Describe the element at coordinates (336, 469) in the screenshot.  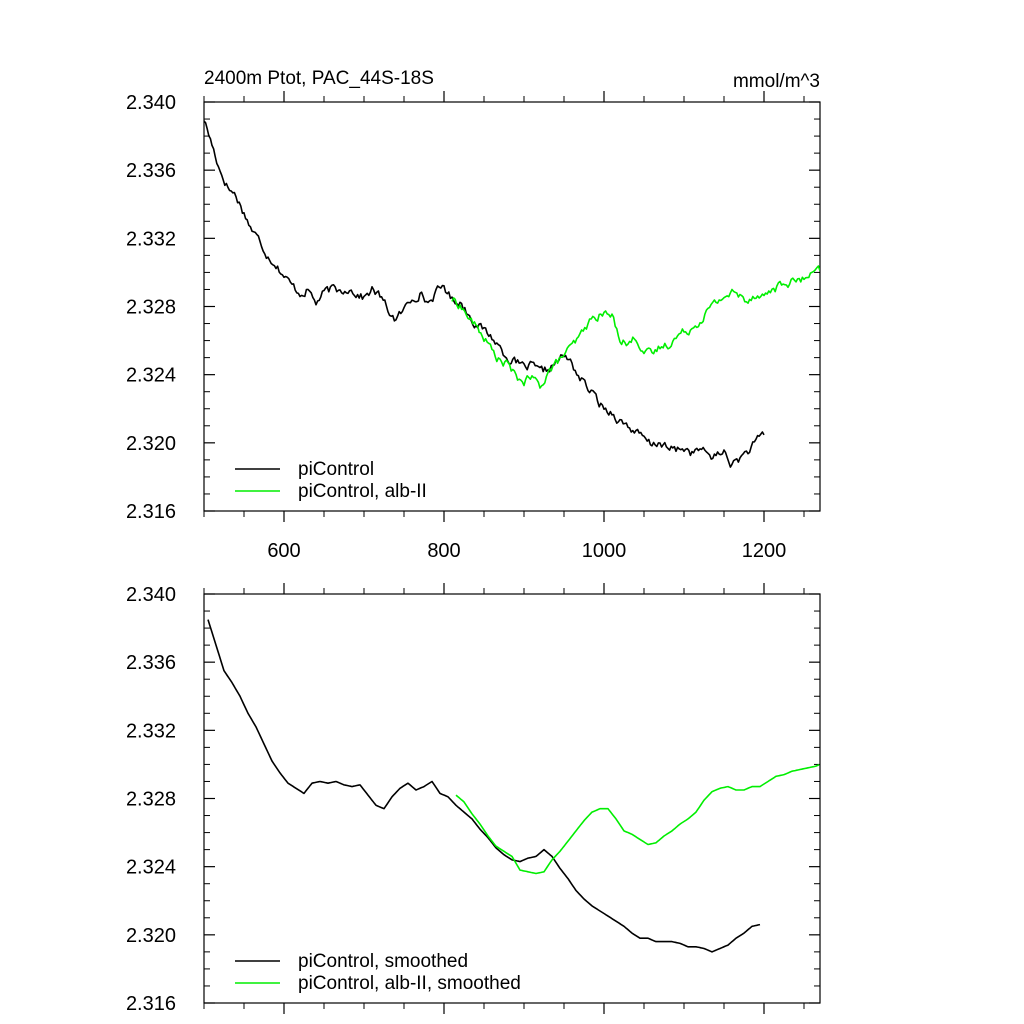
I see `legend-label: piControl` at that location.